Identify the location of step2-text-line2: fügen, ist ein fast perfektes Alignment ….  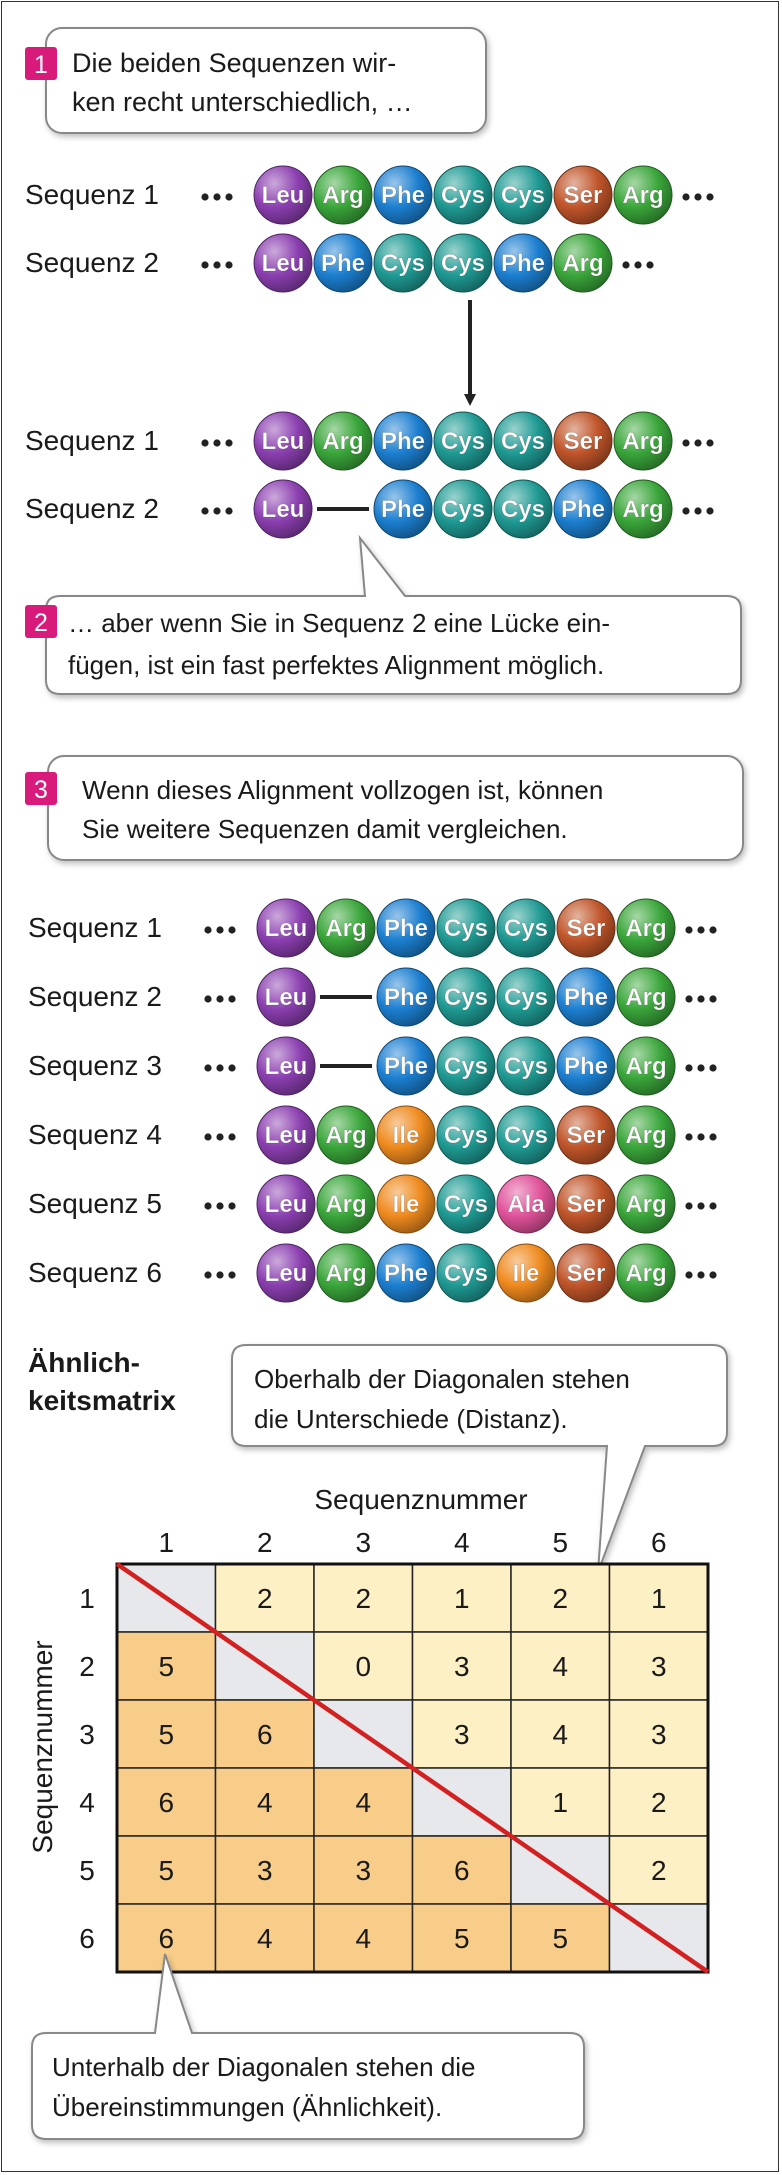
(336, 665).